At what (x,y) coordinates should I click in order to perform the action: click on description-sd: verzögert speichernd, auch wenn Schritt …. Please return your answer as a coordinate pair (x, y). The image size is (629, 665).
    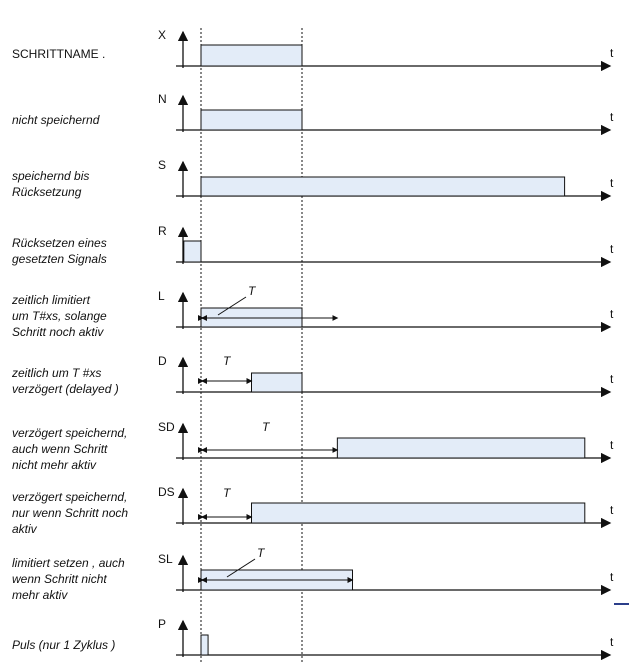
    Looking at the image, I should click on (70, 449).